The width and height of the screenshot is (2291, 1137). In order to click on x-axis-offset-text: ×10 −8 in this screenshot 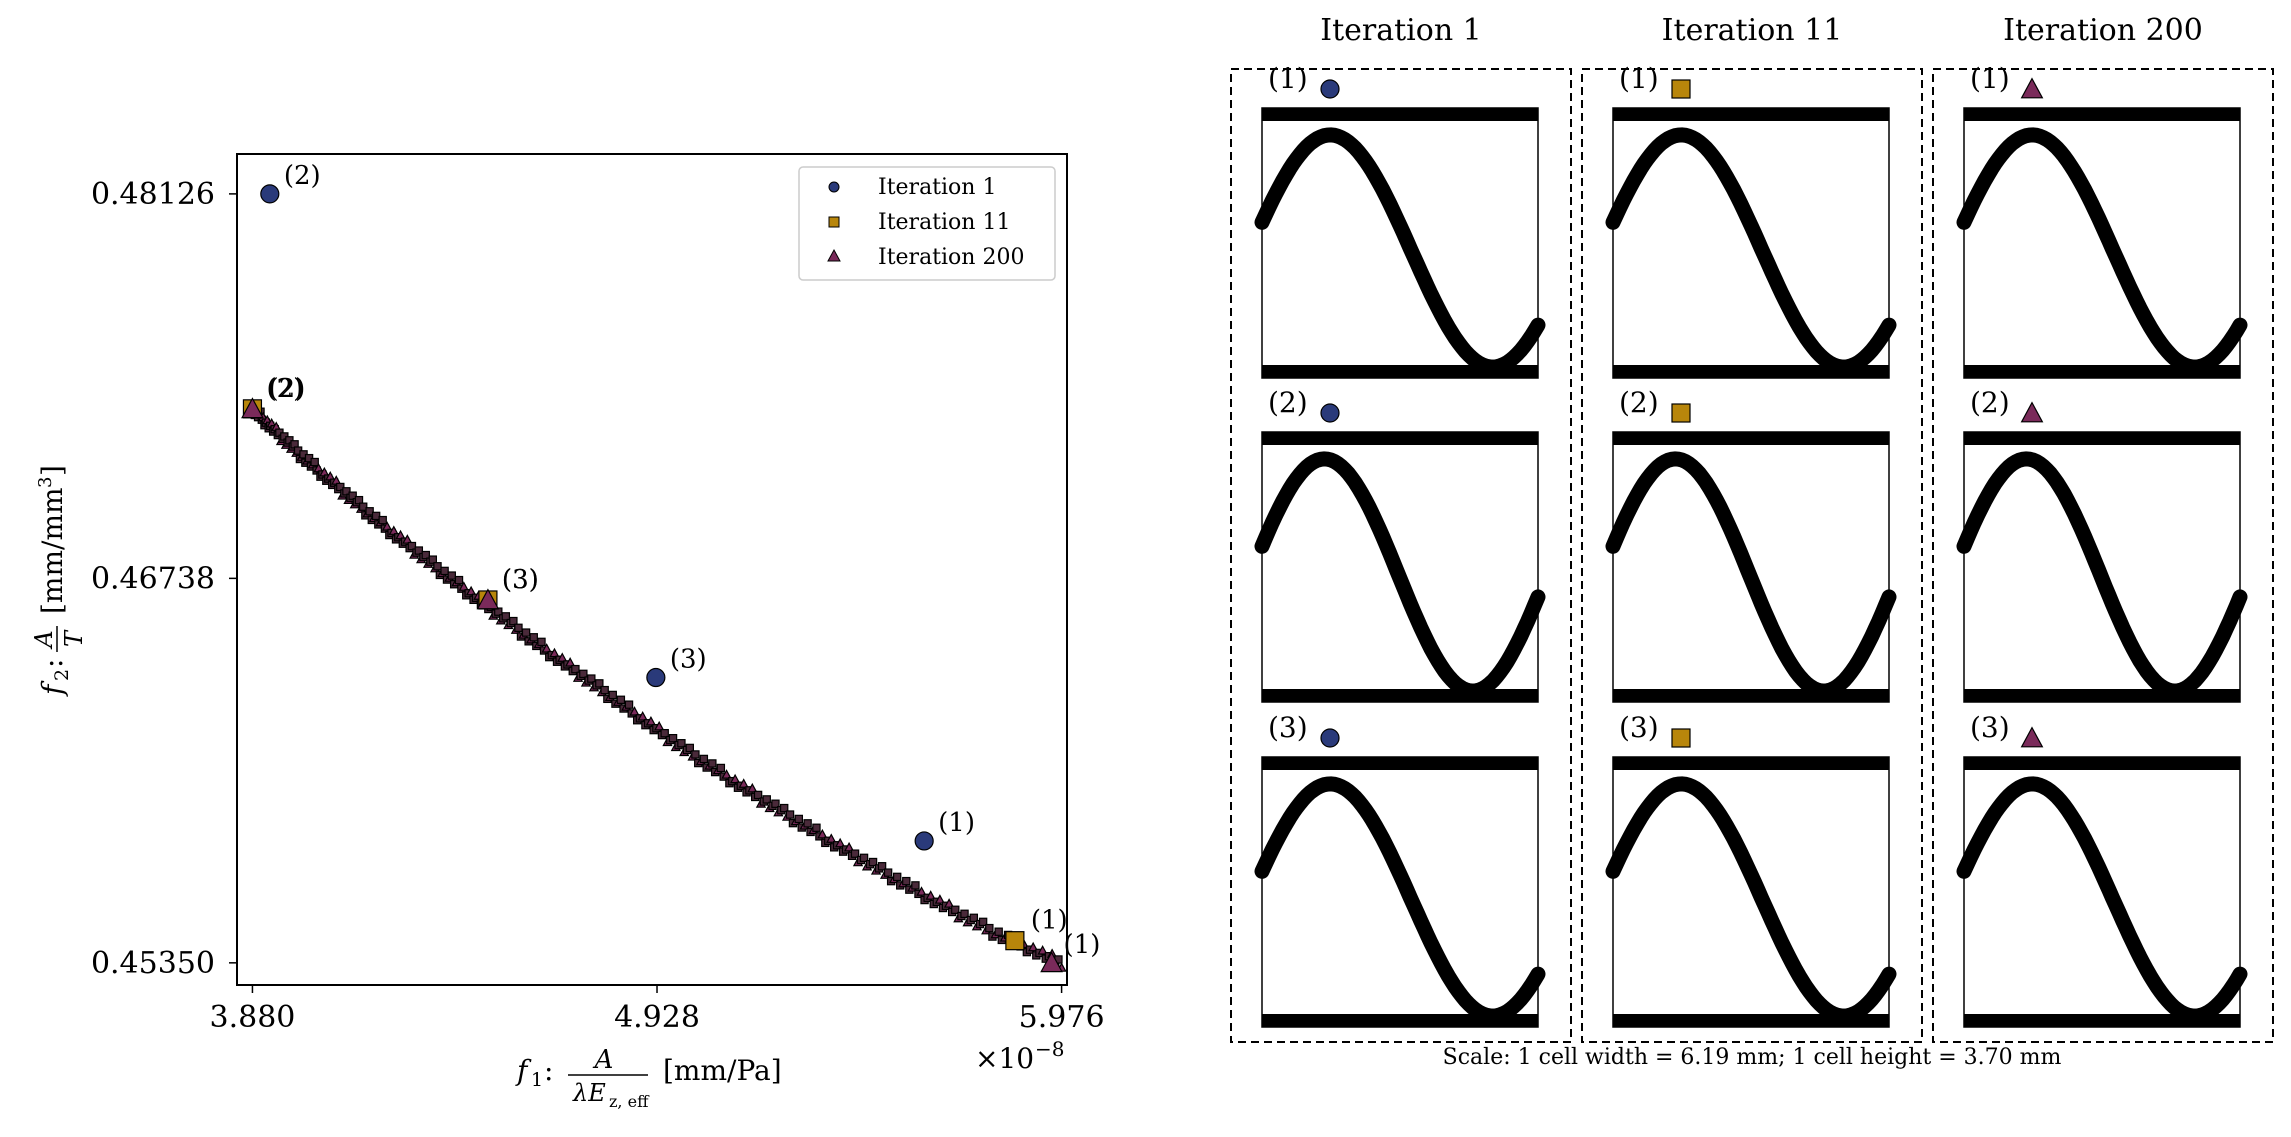, I will do `click(1019, 1056)`.